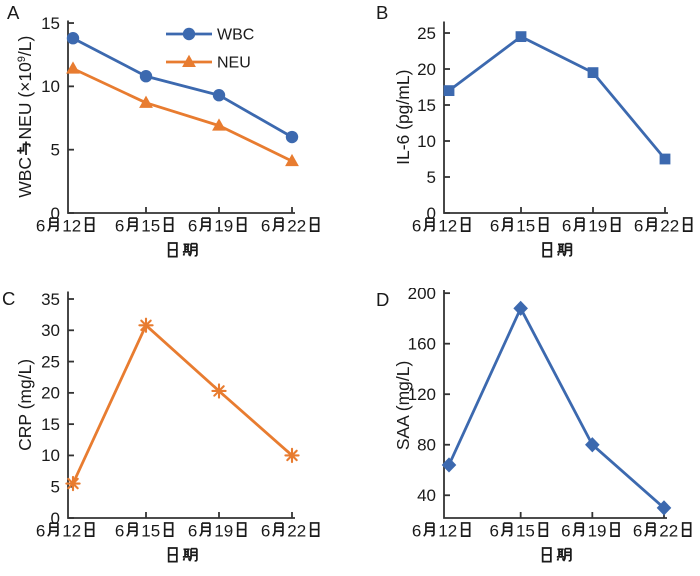  Describe the element at coordinates (13, 12) in the screenshot. I see `panel-label: A` at that location.